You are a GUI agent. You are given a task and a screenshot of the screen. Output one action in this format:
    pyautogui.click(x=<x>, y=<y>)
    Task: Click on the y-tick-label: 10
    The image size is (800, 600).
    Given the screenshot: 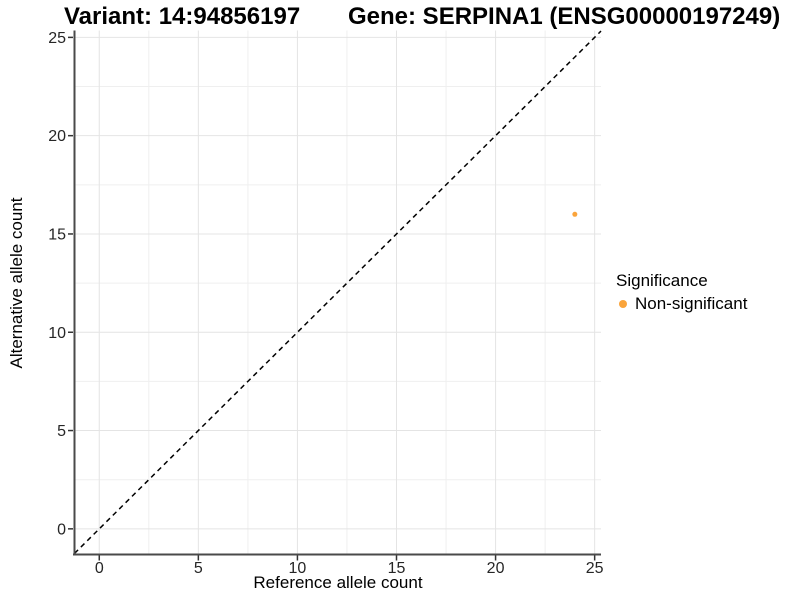 What is the action you would take?
    pyautogui.click(x=57, y=333)
    